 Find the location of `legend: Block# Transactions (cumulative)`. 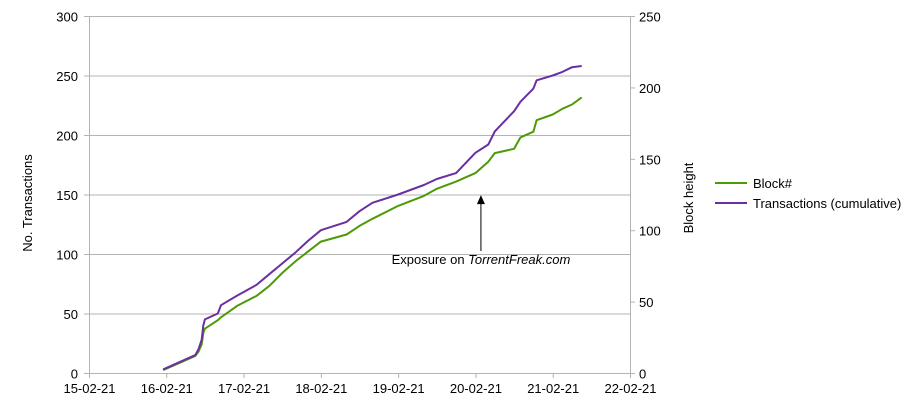

legend: Block# Transactions (cumulative) is located at coordinates (808, 193).